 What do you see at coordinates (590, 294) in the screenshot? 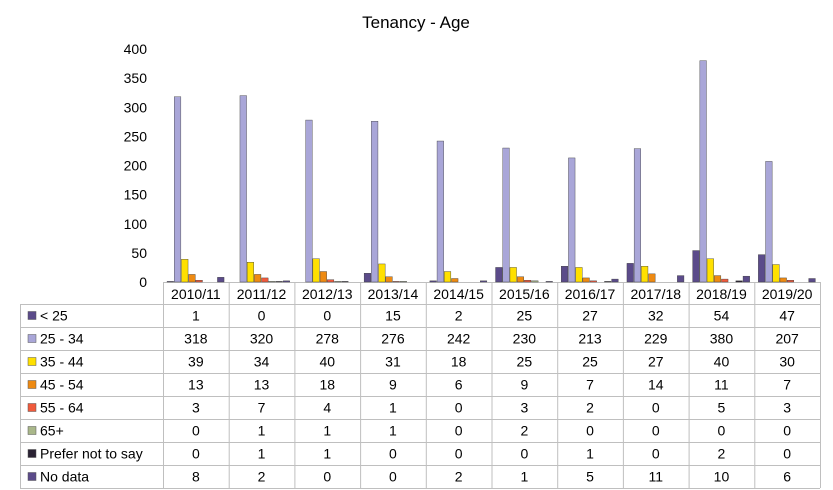
I see `x-category-label: 2016/17` at bounding box center [590, 294].